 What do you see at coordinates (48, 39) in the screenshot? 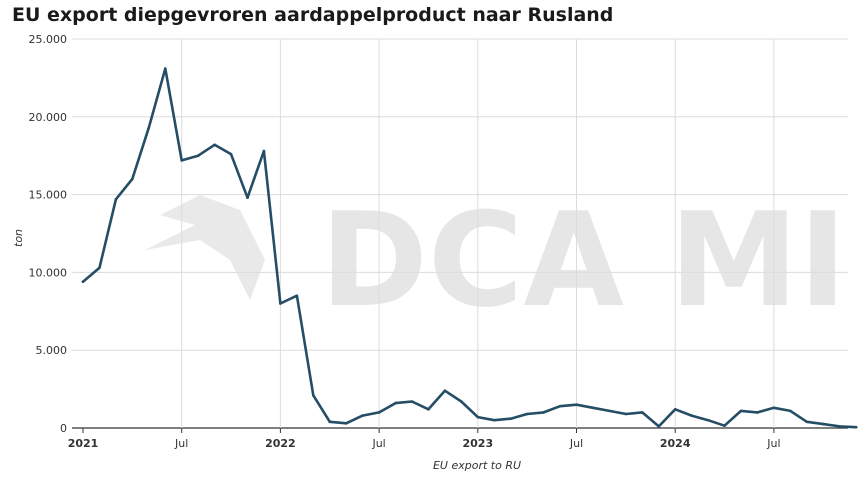
I see `y-tick-label: 25.000` at bounding box center [48, 39].